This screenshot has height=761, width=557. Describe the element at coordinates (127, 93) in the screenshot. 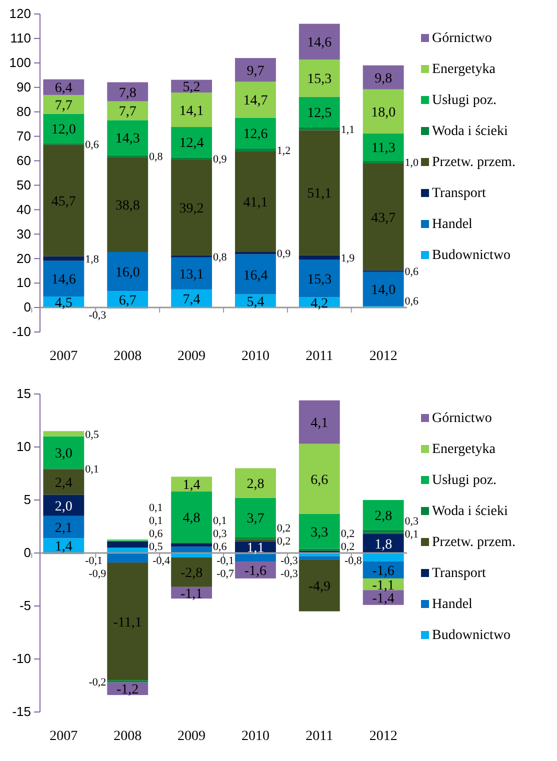

I see `data-label: 7,8` at that location.